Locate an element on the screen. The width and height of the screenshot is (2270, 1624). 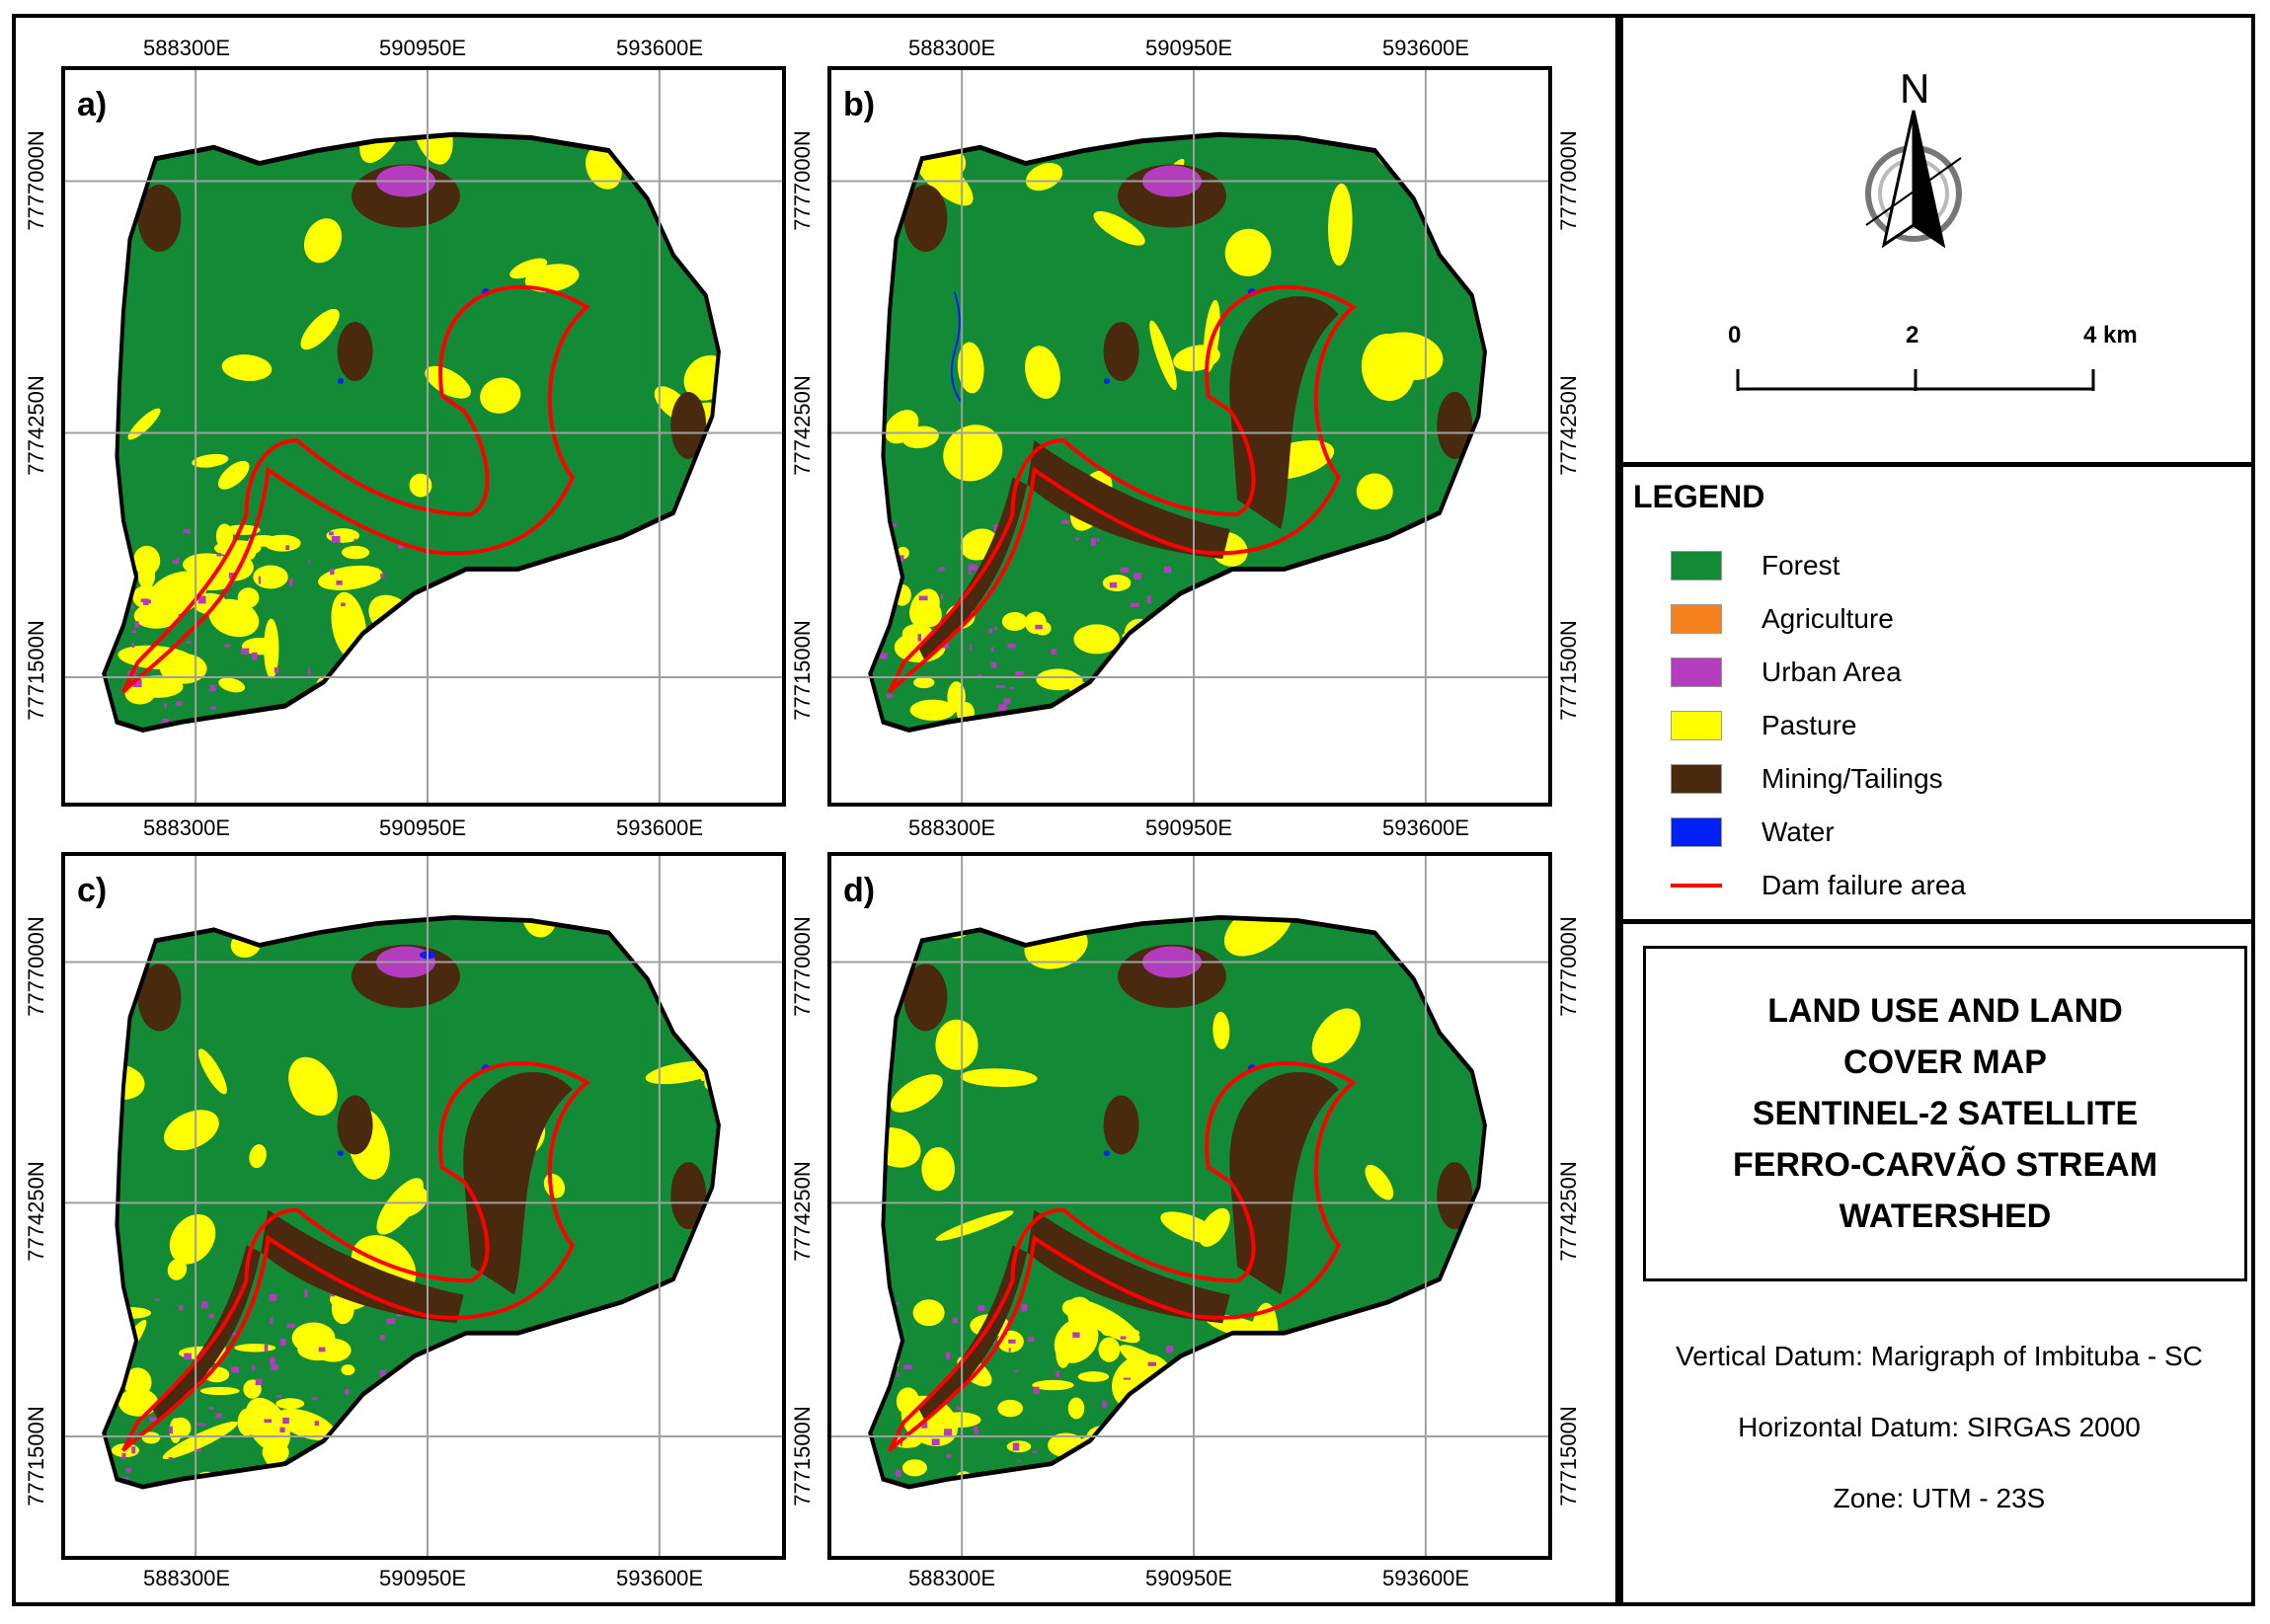
legend-label: Urban Area is located at coordinates (1831, 672).